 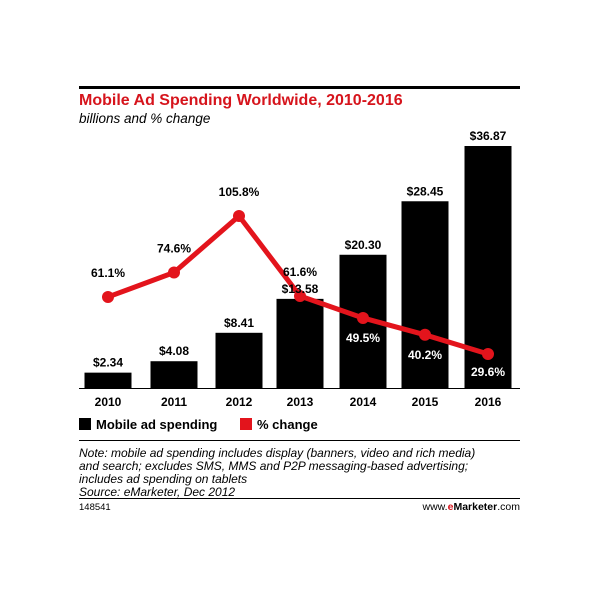 I want to click on site-prefix: www., so click(x=435, y=507).